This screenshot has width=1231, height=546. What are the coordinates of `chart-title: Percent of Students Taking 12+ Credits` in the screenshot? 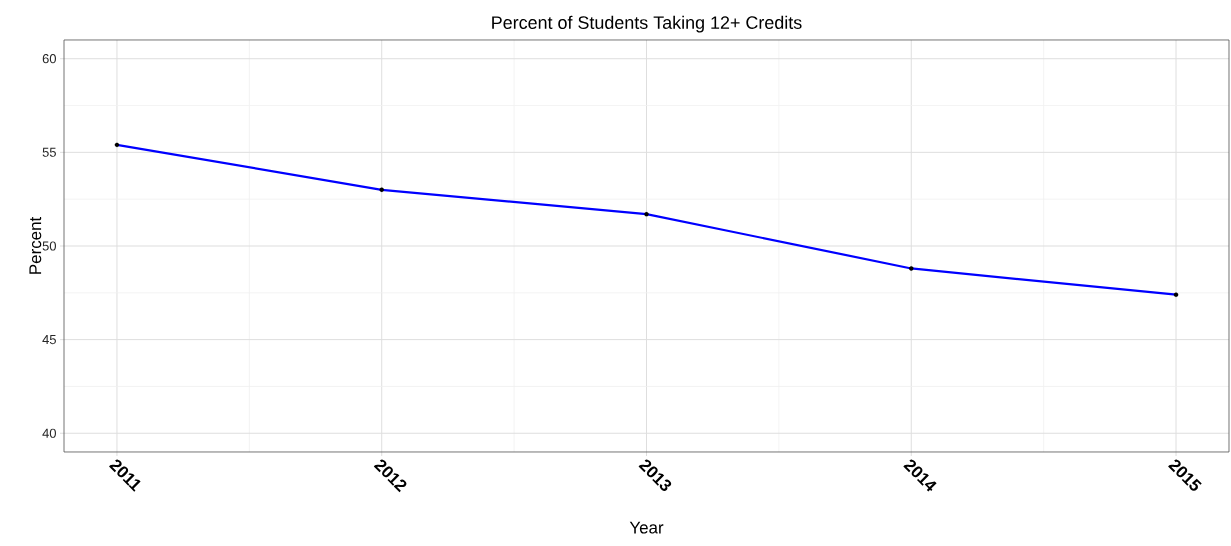 It's located at (647, 24).